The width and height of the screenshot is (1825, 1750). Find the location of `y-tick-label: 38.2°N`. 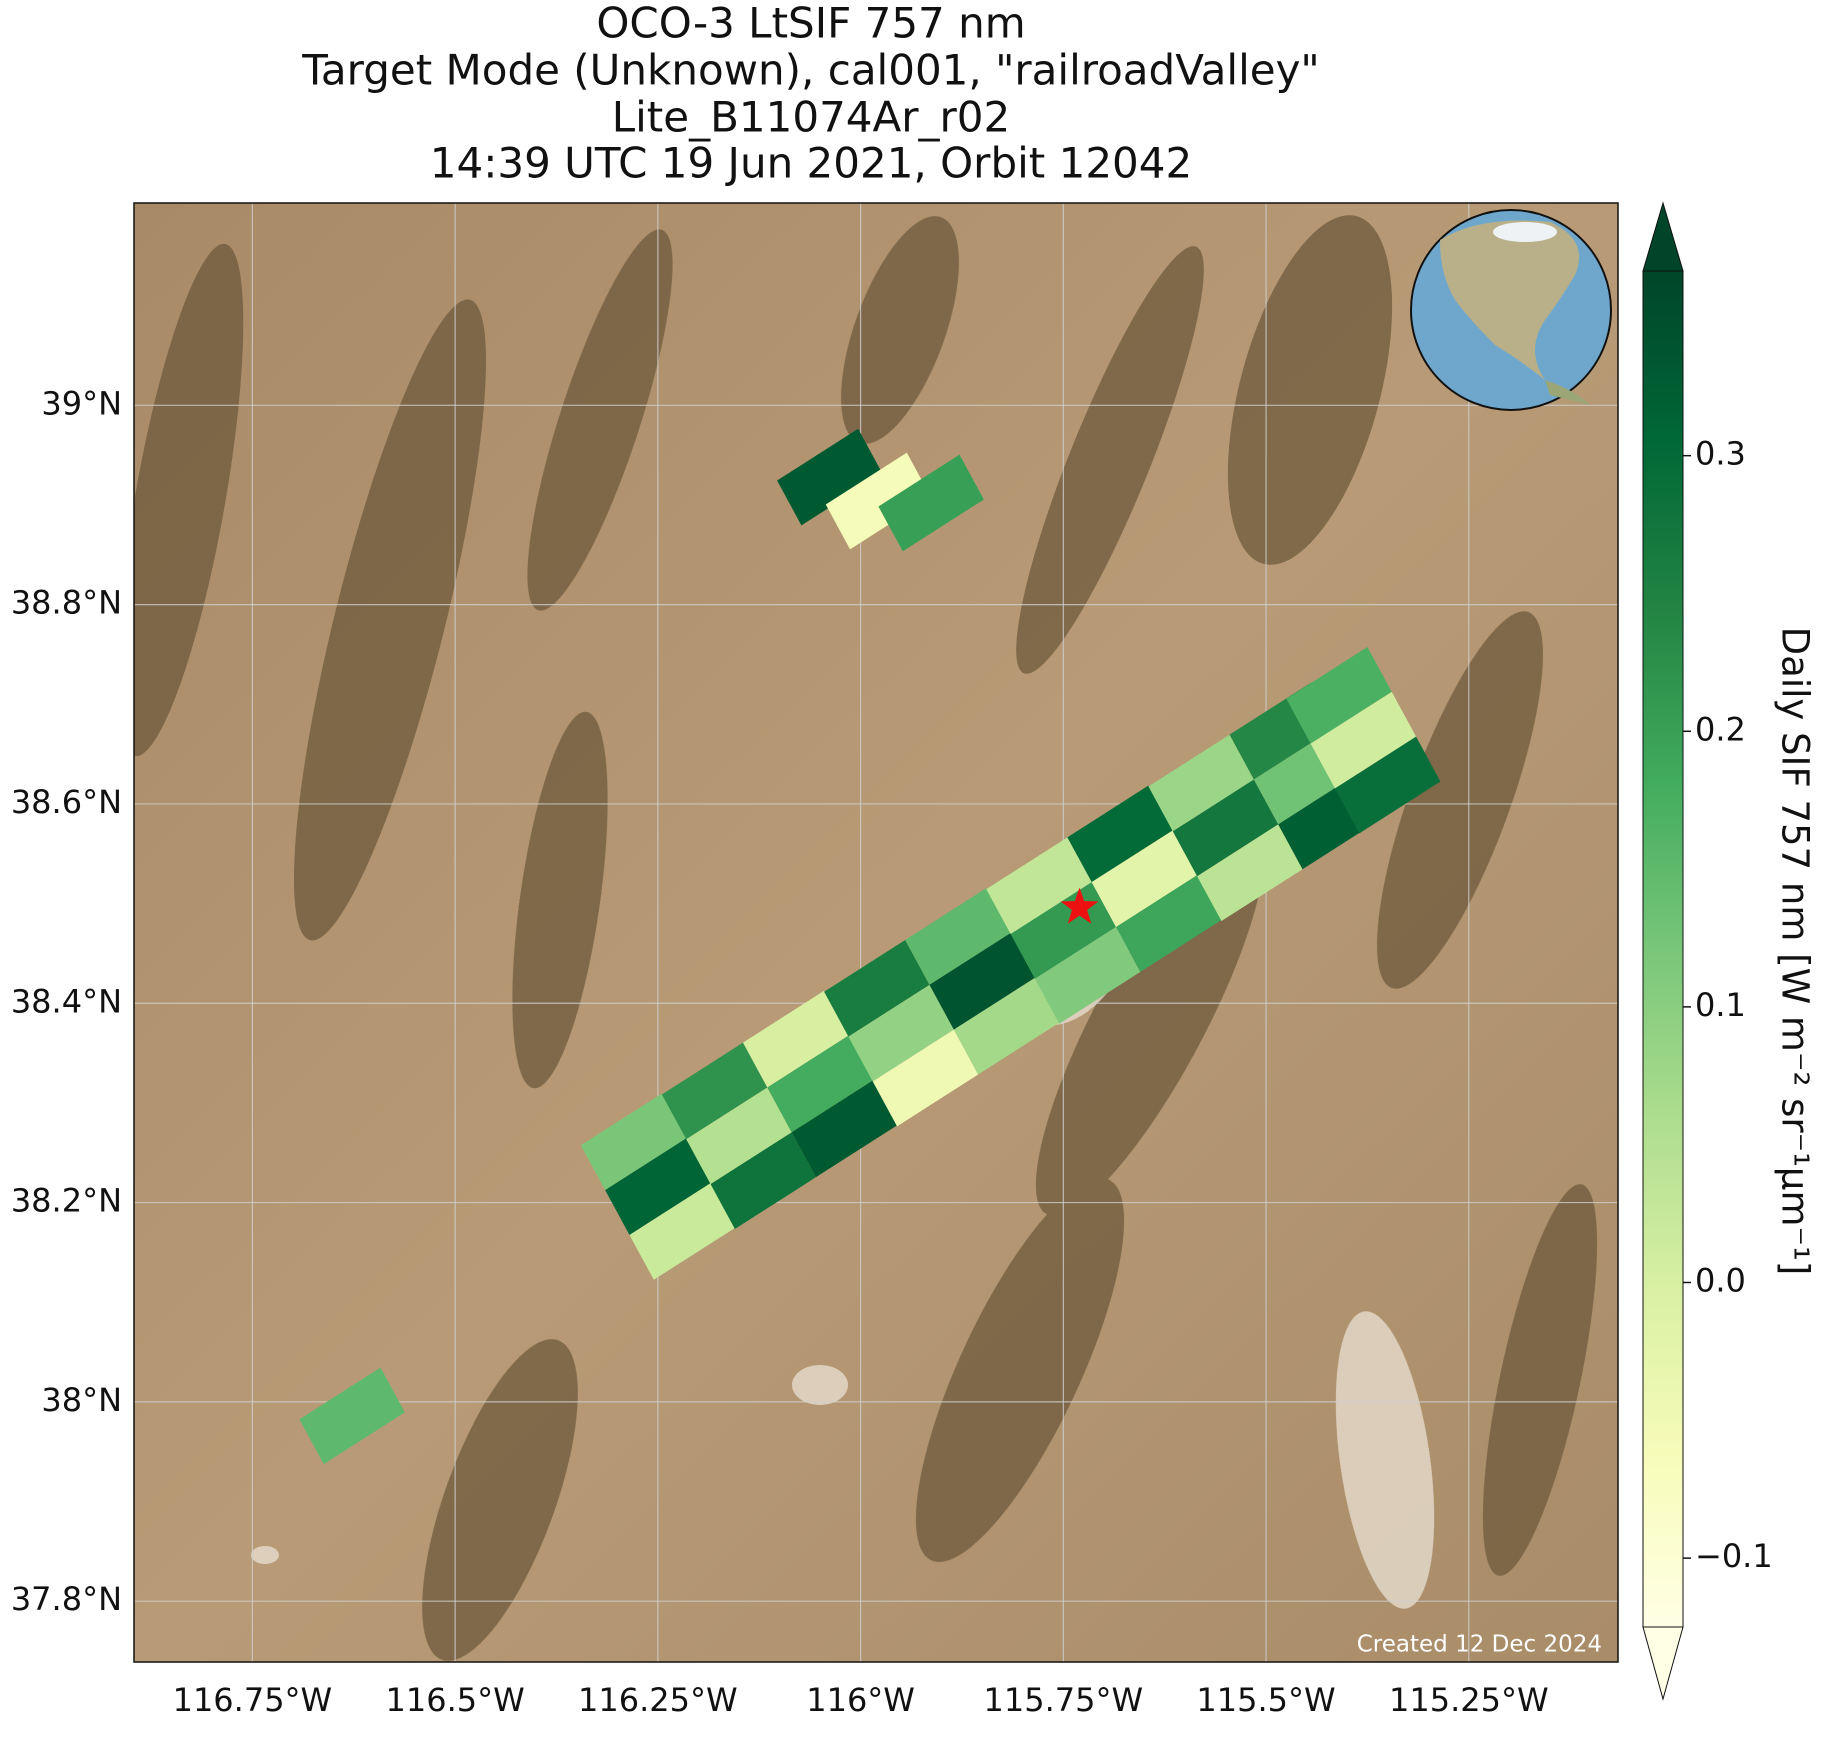

y-tick-label: 38.2°N is located at coordinates (66, 1201).